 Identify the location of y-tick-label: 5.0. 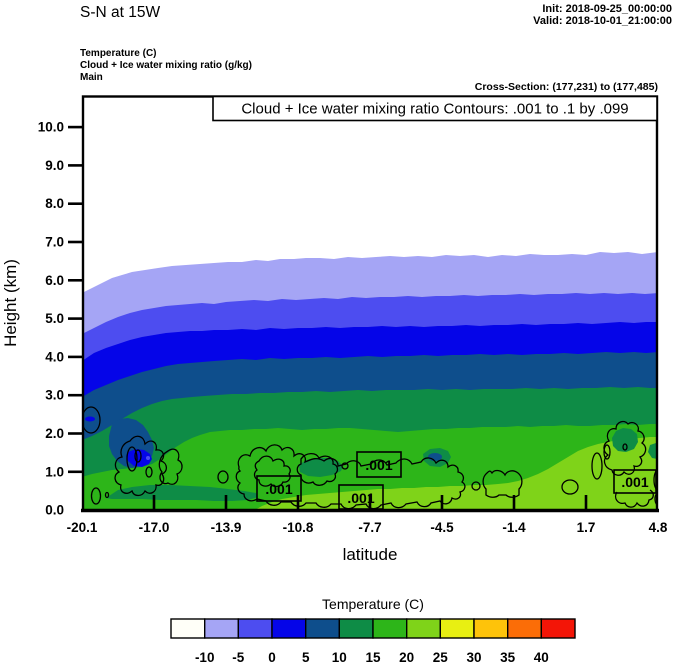
(54, 318).